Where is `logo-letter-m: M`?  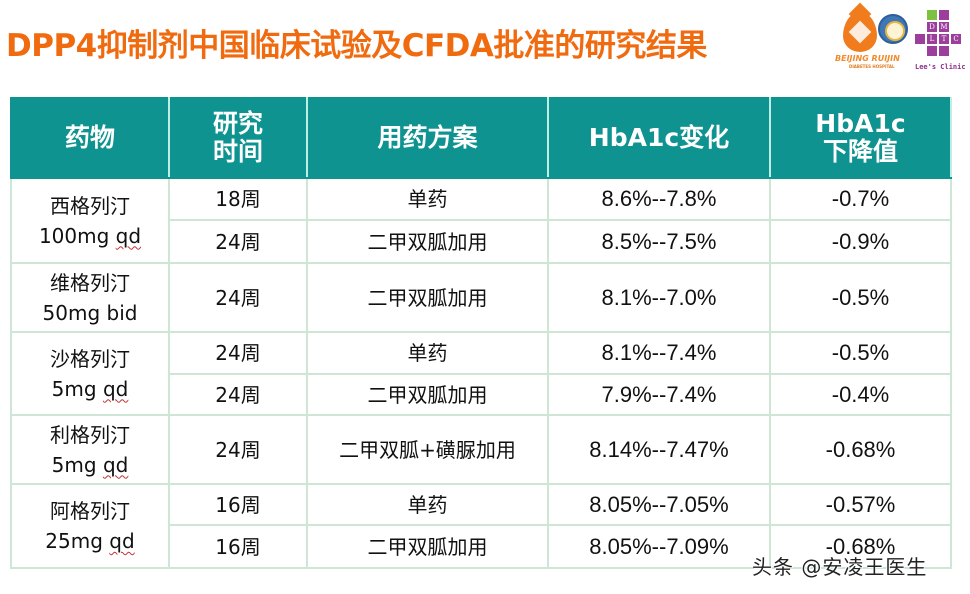
logo-letter-m: M is located at coordinates (944, 27).